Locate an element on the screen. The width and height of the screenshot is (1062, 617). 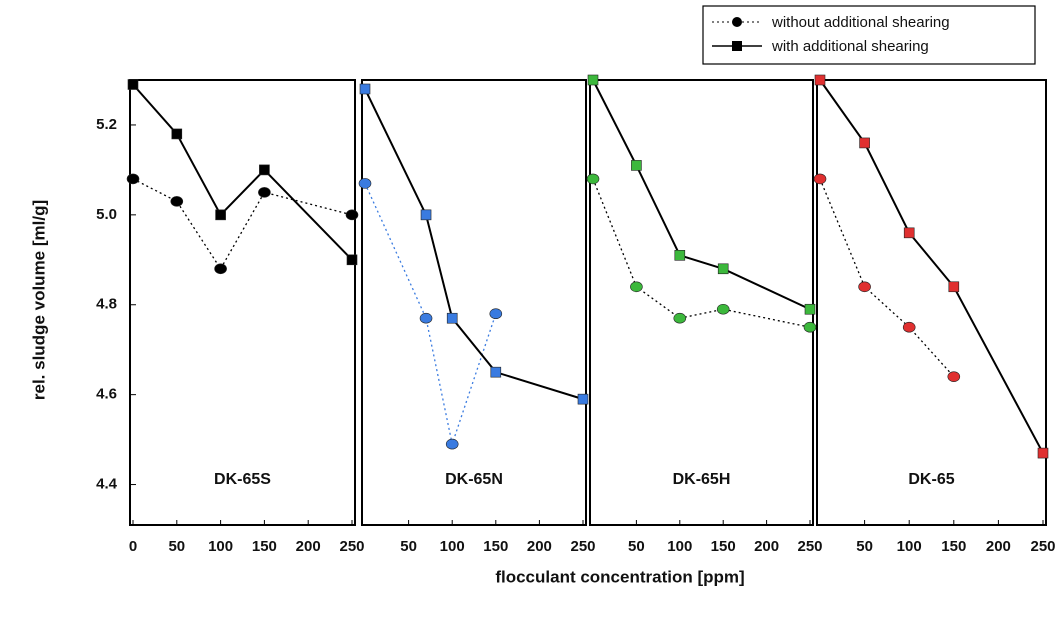
legend-label: without additional shearing is located at coordinates (860, 22).